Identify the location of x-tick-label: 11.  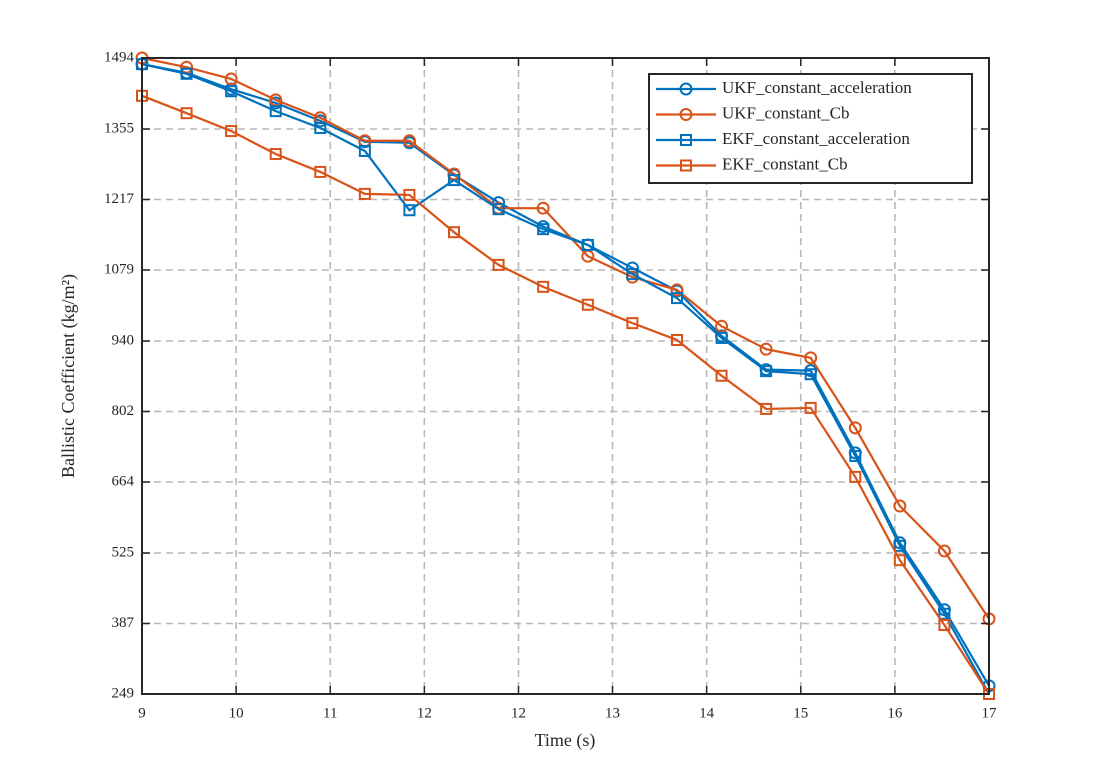
(330, 713).